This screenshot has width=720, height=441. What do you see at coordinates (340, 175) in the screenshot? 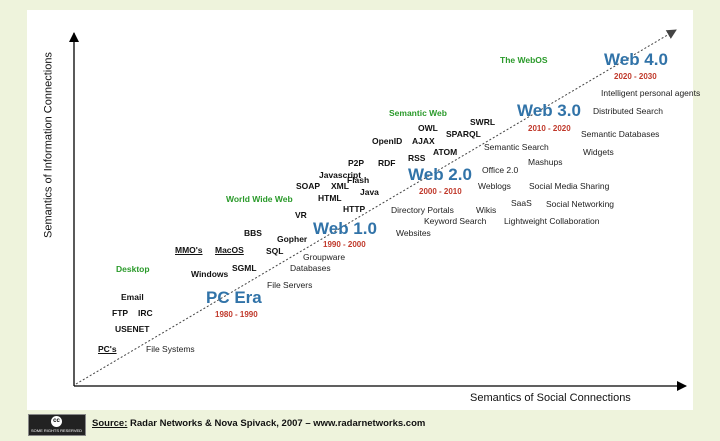
I see `tech-javascript: Javascript` at bounding box center [340, 175].